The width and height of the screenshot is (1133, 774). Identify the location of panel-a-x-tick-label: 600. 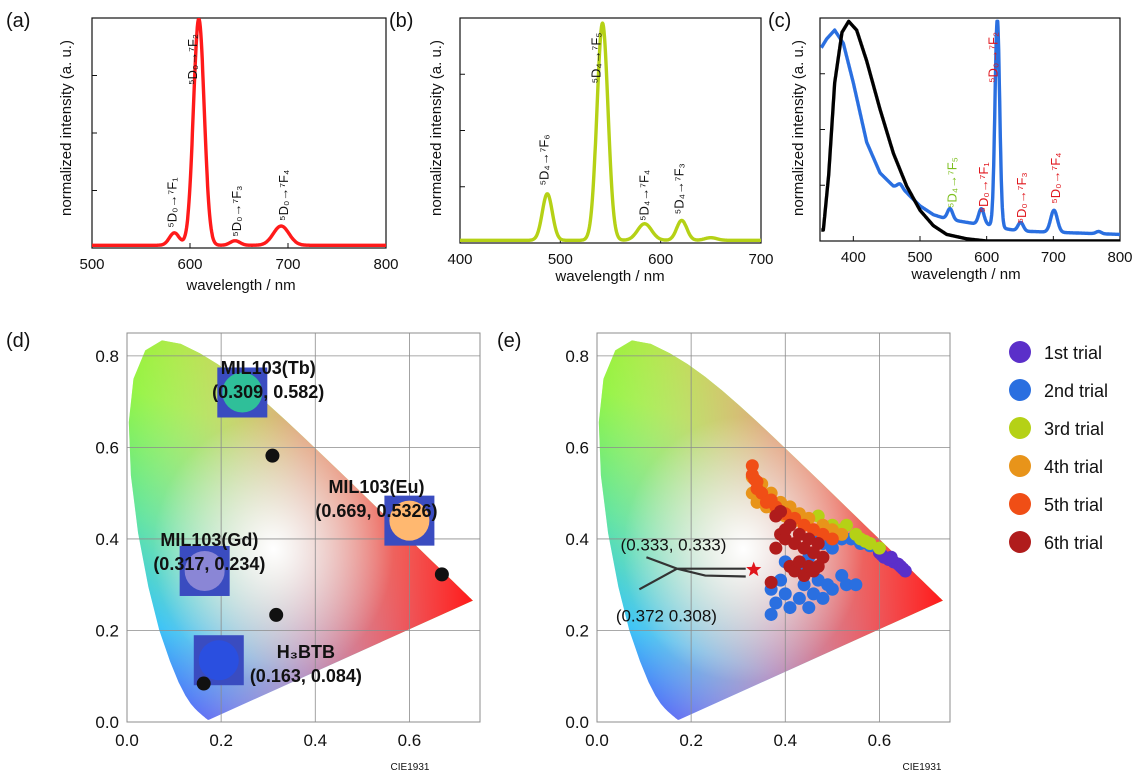
(189, 264).